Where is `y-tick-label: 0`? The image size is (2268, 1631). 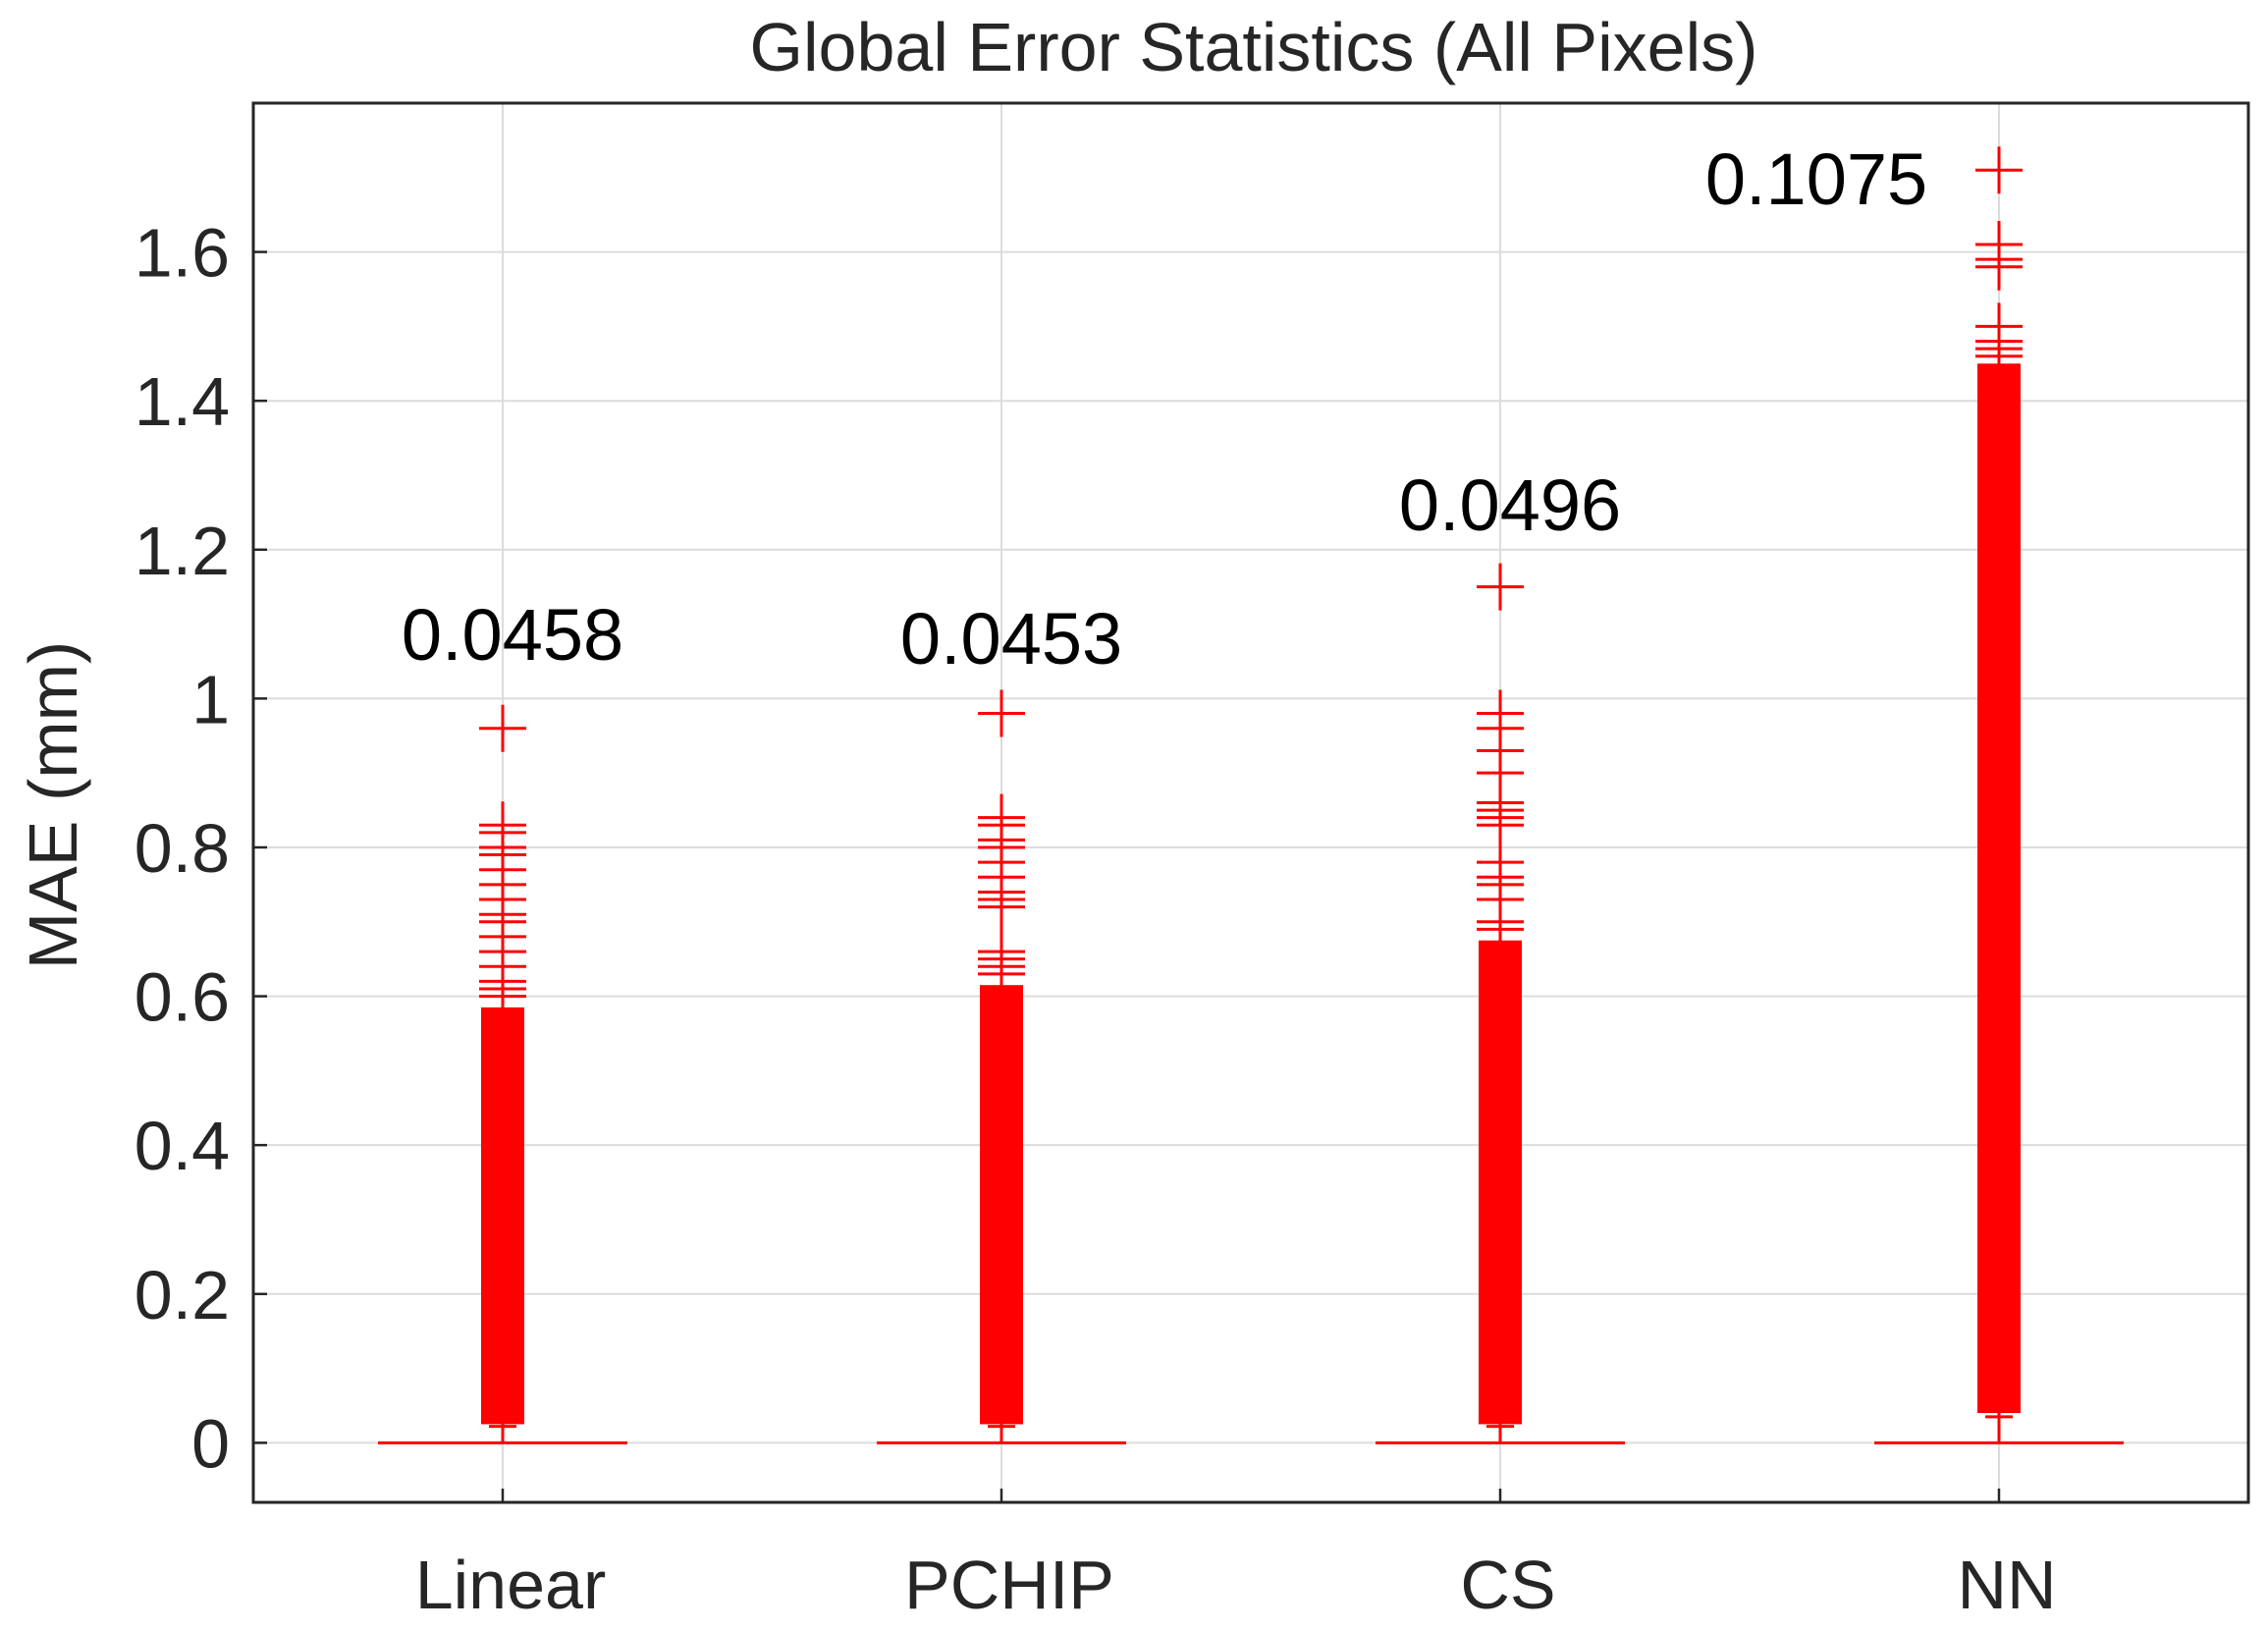 y-tick-label: 0 is located at coordinates (210, 1443).